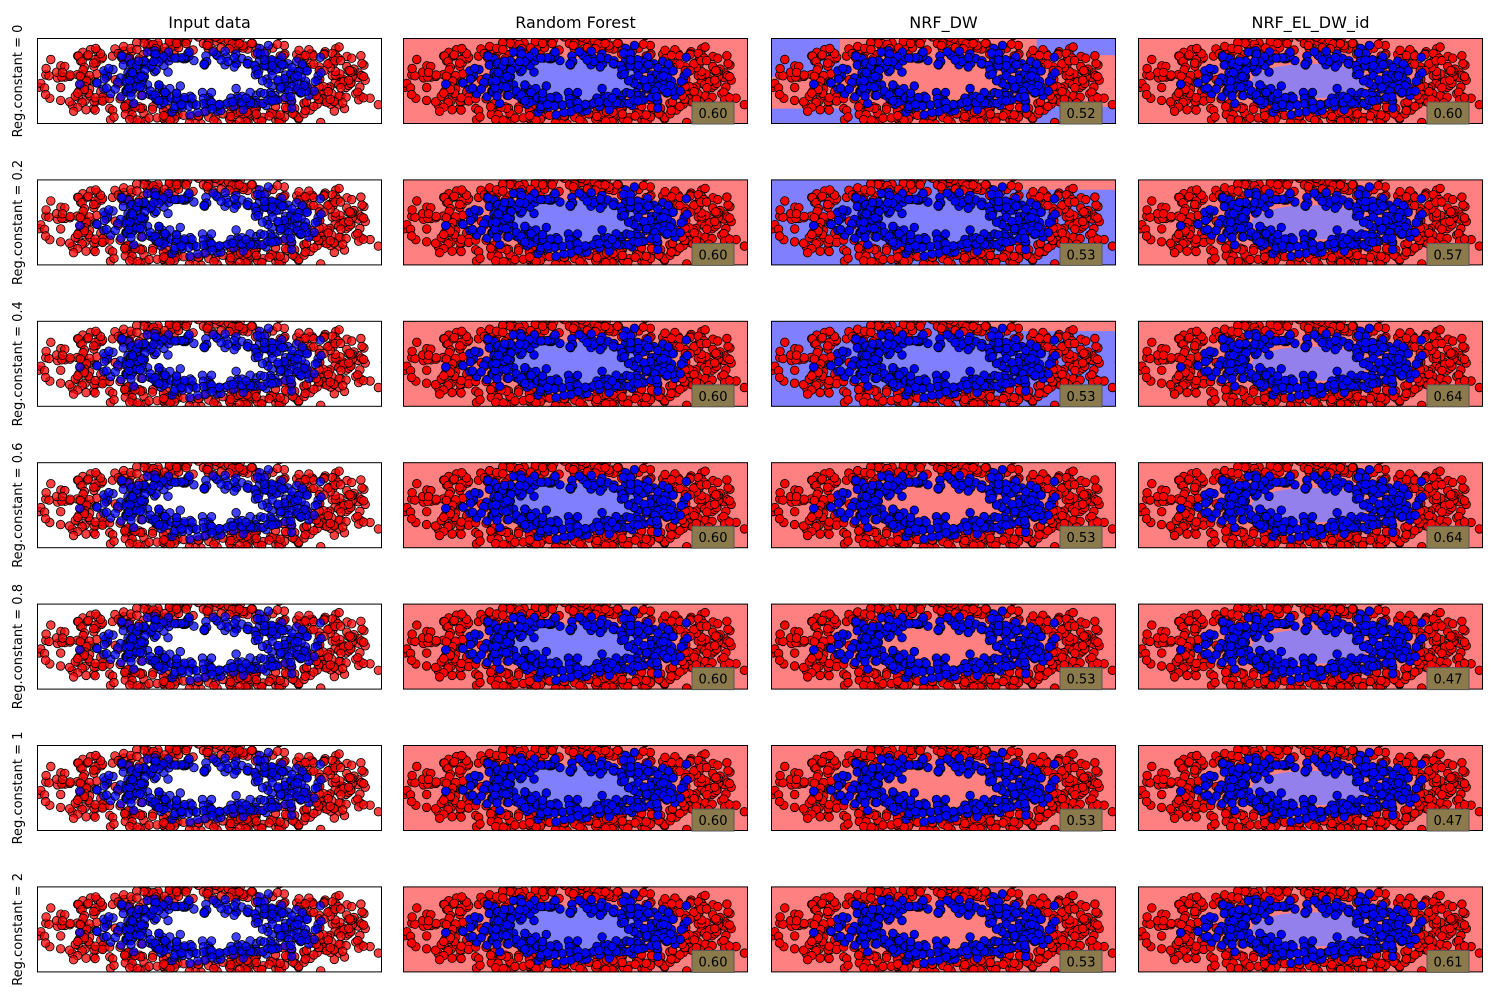 This screenshot has width=1500, height=1000. Describe the element at coordinates (1081, 113) in the screenshot. I see `score-box: 0.52` at that location.